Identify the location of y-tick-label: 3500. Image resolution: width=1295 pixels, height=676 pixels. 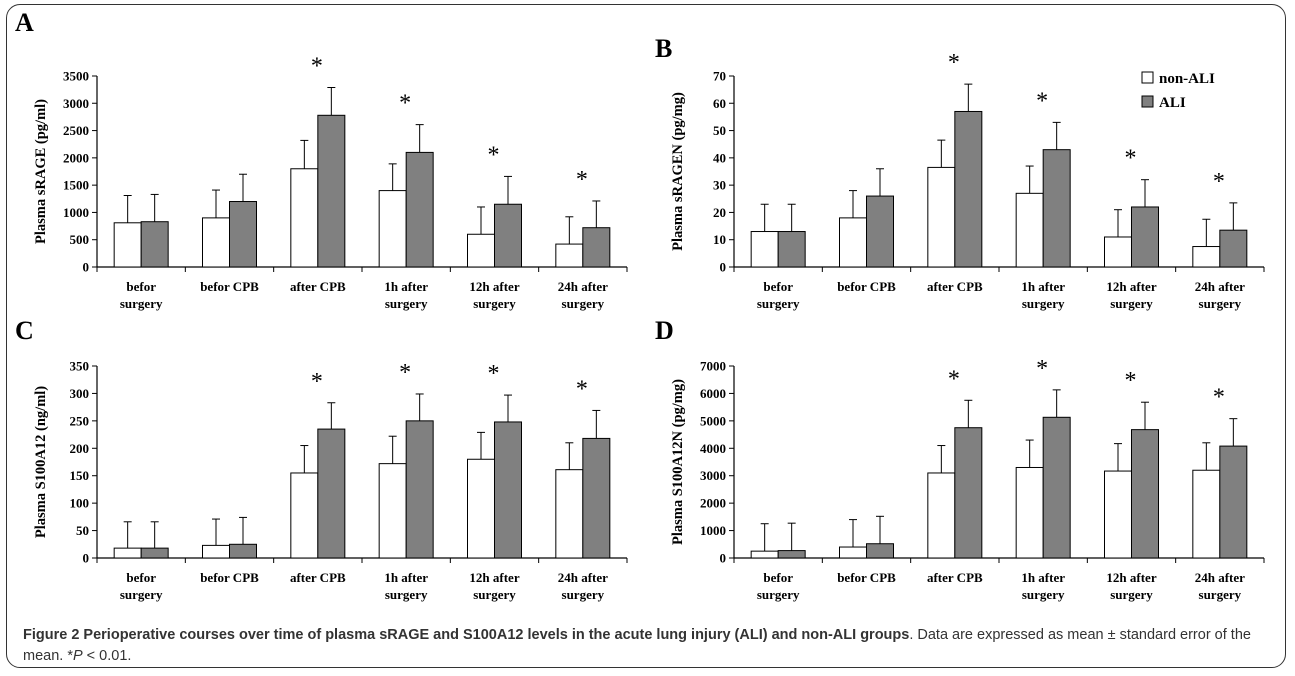
(76, 76).